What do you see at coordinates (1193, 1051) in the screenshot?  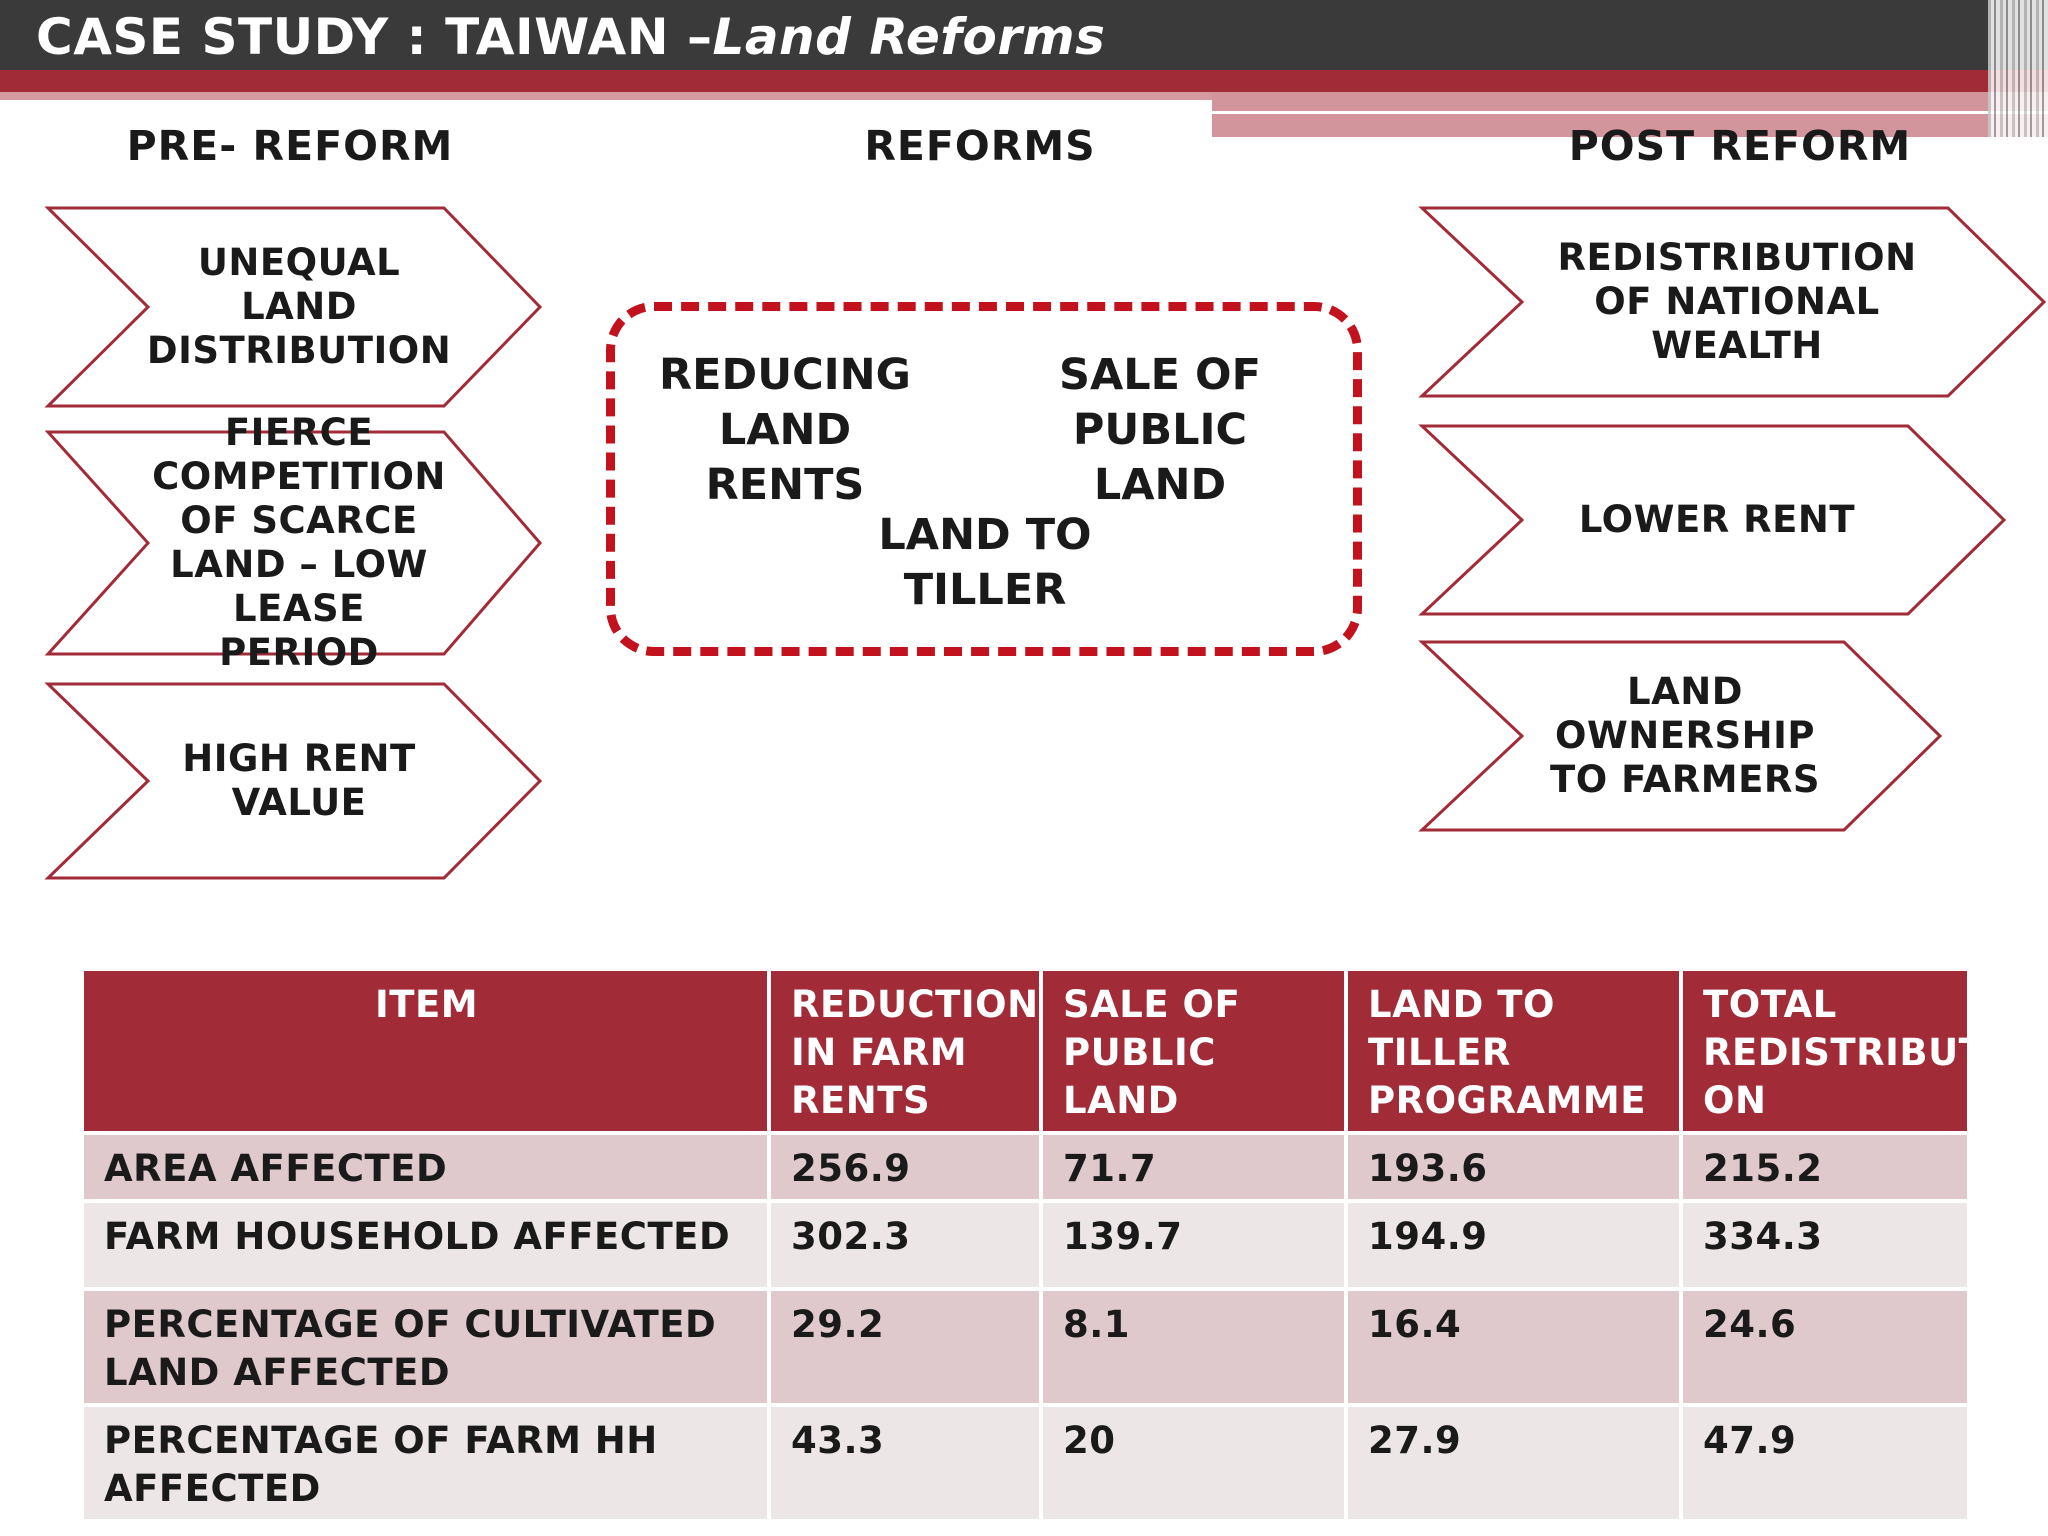 I see `column-header-sale: SALE OF PUBLIC LAND` at bounding box center [1193, 1051].